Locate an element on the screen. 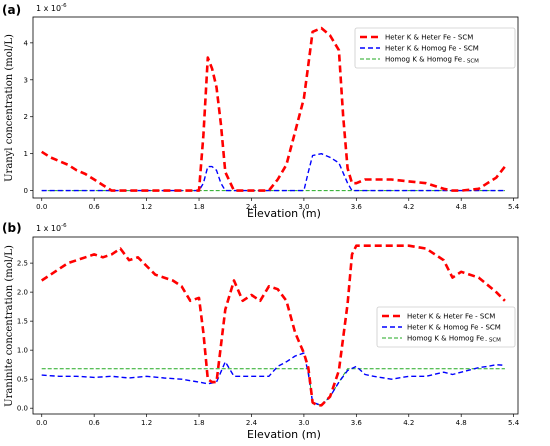 This screenshot has height=446, width=550. y-tick-label: 2 is located at coordinates (26, 117).